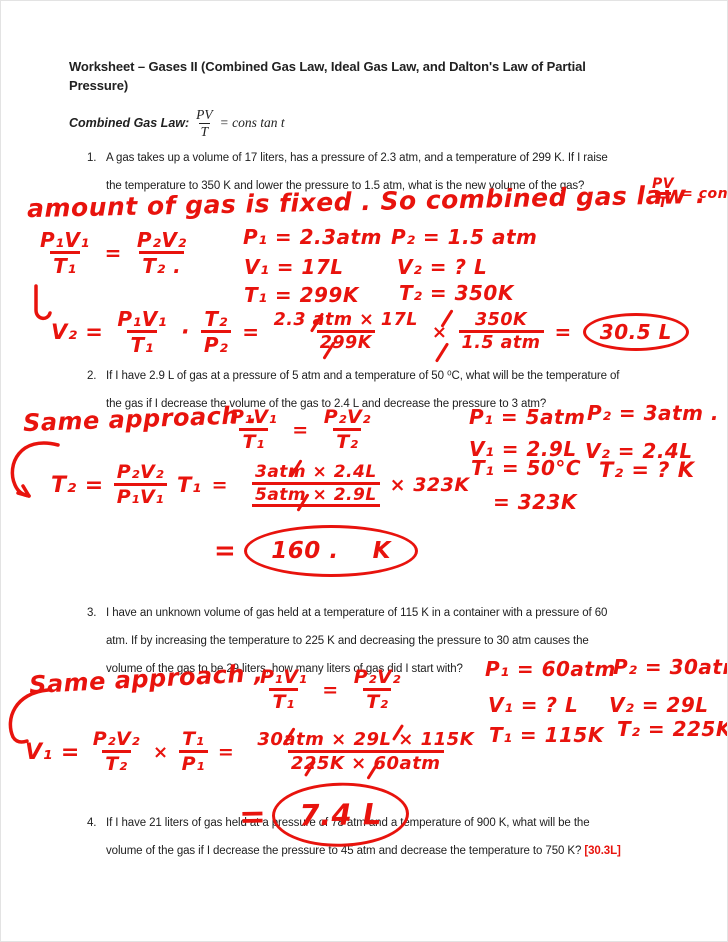  Describe the element at coordinates (347, 429) in the screenshot. I see `q2-eq-right-fraction: P₂V₂ T₂` at that location.